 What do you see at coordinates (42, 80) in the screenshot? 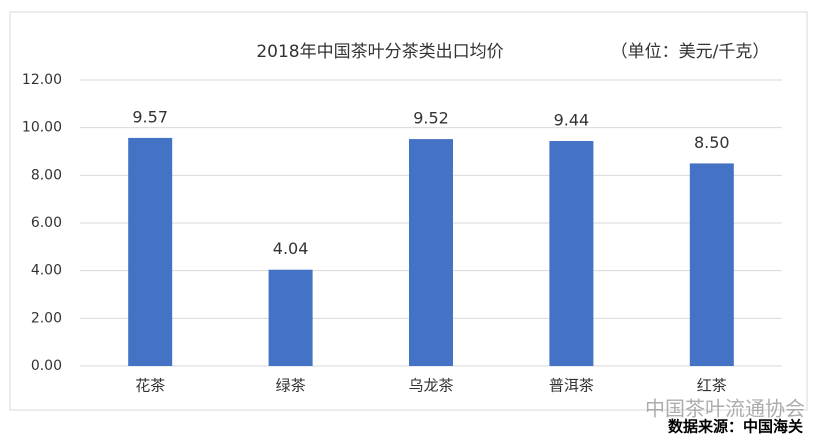
I see `y-tick-label: 12.00` at bounding box center [42, 80].